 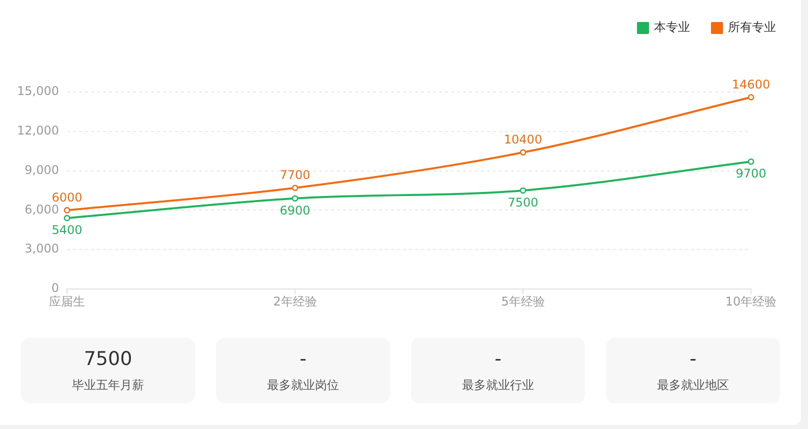 What do you see at coordinates (523, 203) in the screenshot?
I see `data-label: 7500` at bounding box center [523, 203].